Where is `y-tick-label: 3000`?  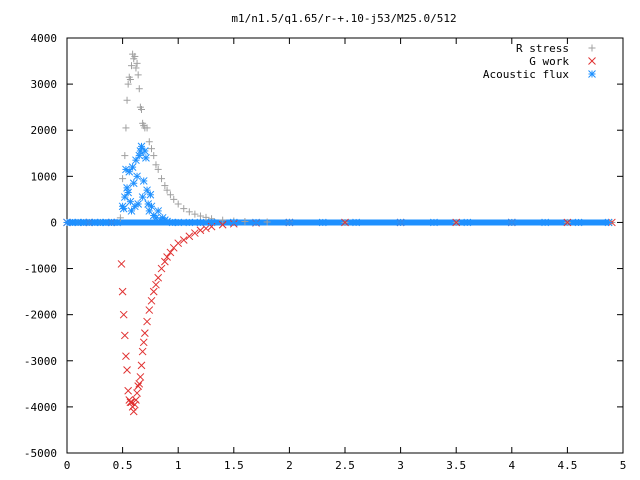 y-tick-label: 3000 is located at coordinates (44, 84).